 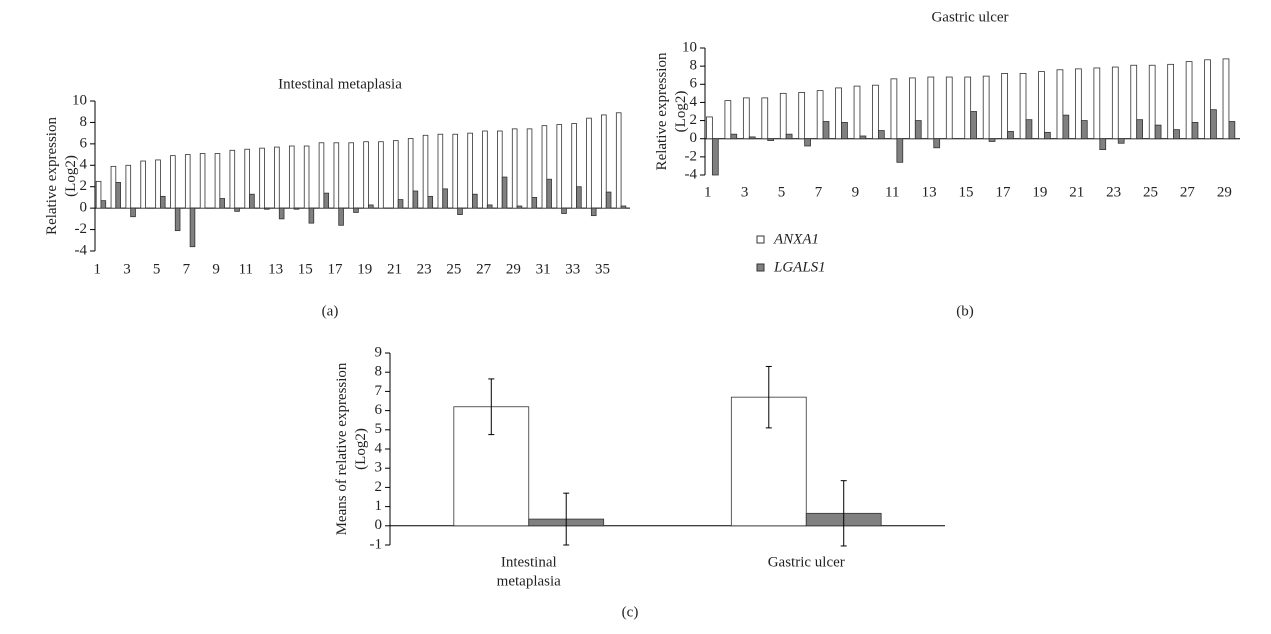 I want to click on y-tick-label: 0, so click(x=694, y=138).